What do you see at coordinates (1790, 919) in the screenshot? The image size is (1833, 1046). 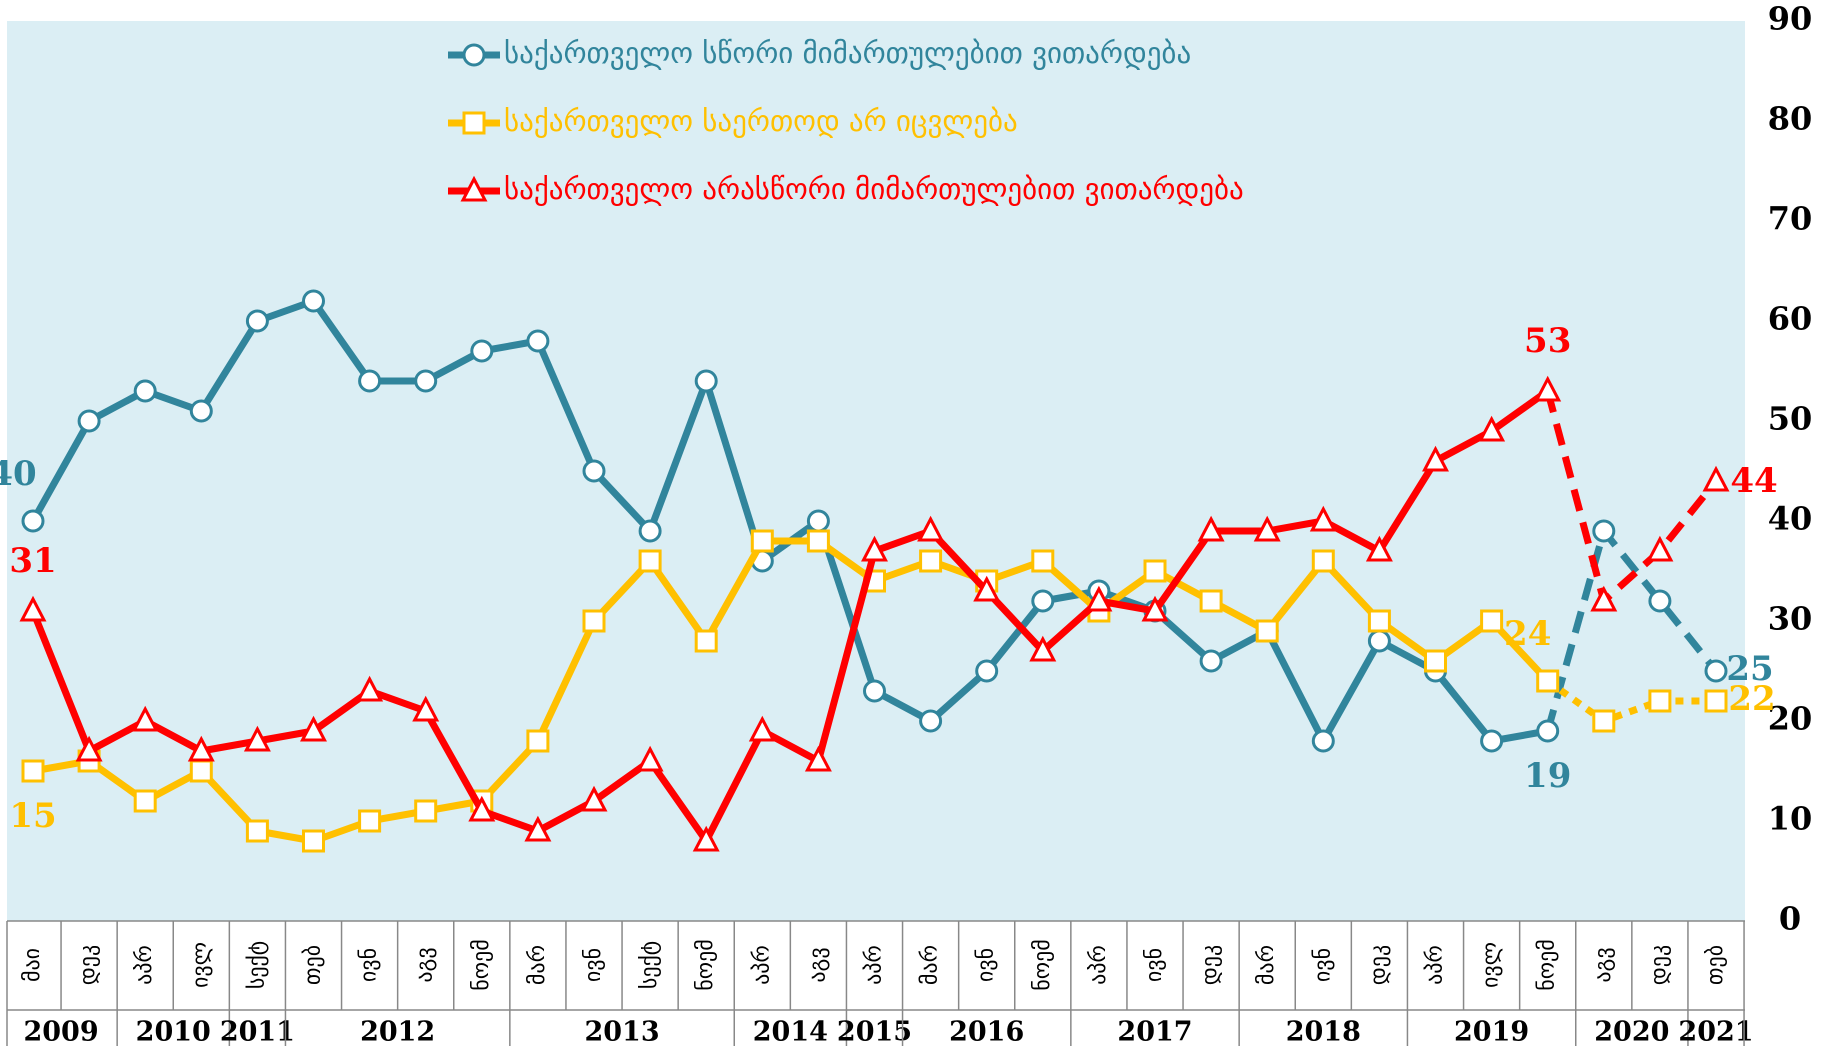 I see `y-tick-label: 0` at bounding box center [1790, 919].